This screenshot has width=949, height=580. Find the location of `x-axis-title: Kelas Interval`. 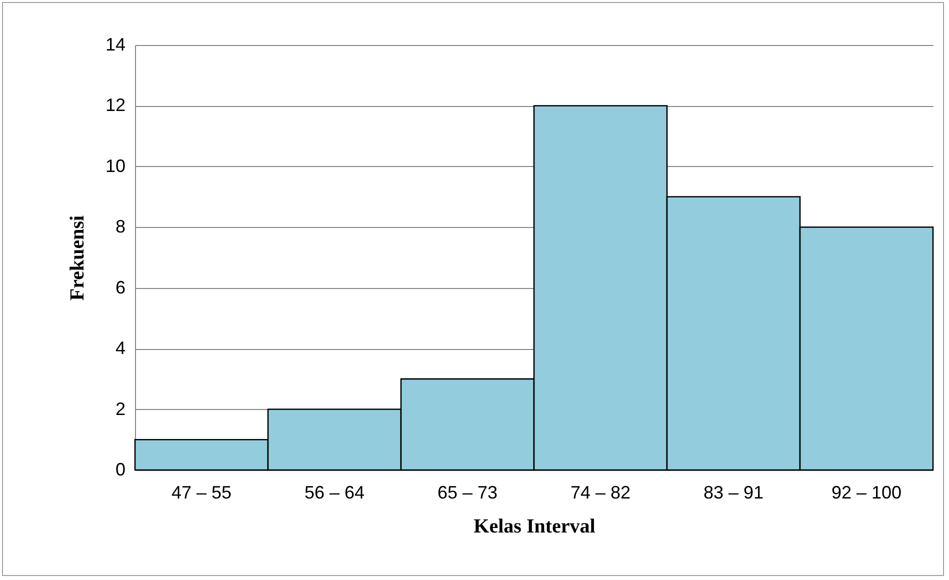

x-axis-title: Kelas Interval is located at coordinates (535, 527).